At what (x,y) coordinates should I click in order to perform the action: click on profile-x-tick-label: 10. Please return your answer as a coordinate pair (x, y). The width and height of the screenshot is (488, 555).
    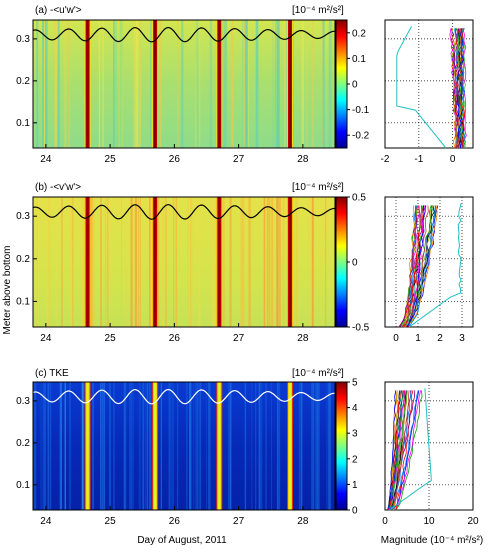
    Looking at the image, I should click on (429, 521).